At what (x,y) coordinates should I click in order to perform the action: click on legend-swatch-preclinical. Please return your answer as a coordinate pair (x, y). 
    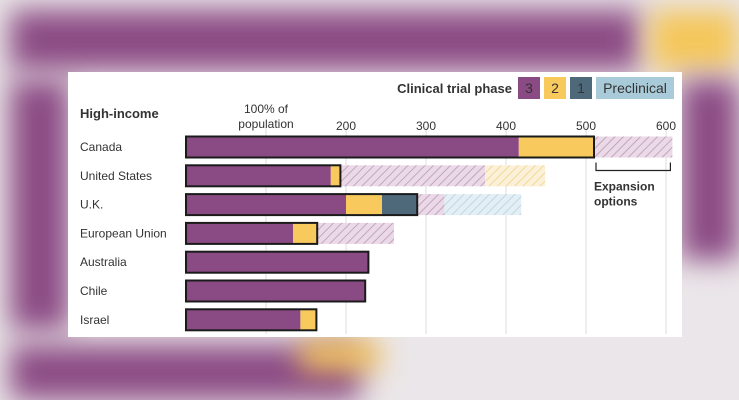
    Looking at the image, I should click on (635, 88).